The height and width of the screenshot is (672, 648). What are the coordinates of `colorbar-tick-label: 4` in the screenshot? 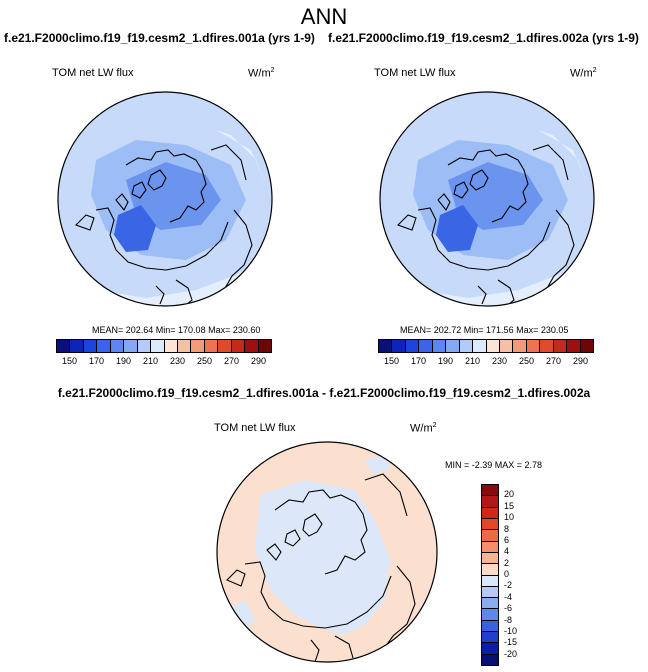 It's located at (507, 551).